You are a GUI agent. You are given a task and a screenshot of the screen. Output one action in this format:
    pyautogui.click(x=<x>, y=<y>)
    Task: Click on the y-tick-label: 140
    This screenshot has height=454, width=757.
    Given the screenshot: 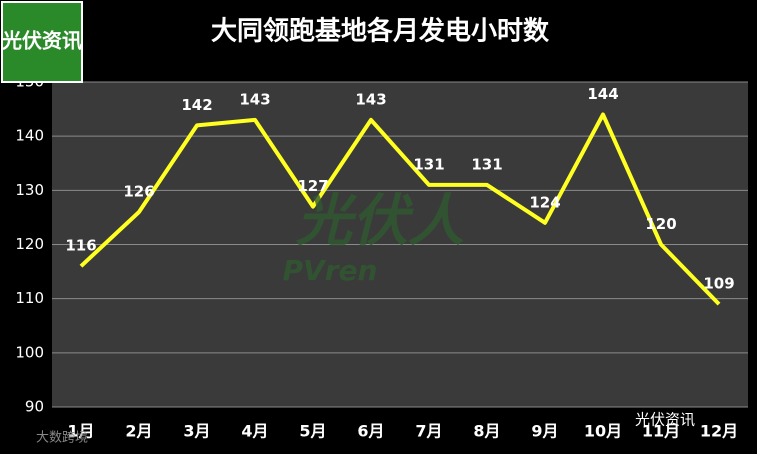 What is the action you would take?
    pyautogui.click(x=29, y=136)
    